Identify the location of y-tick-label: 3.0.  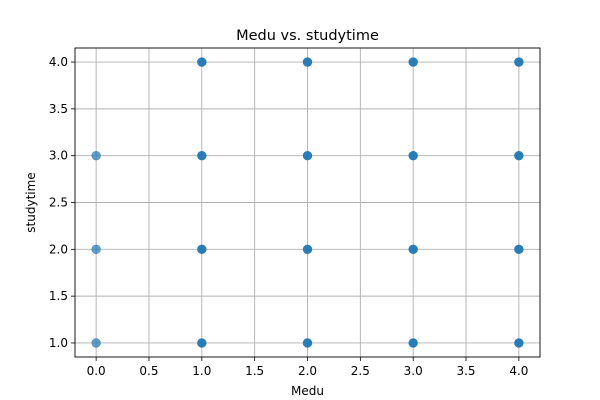
(58, 156).